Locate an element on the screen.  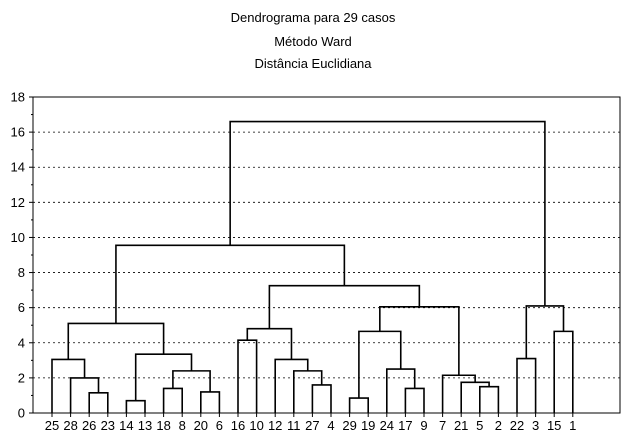
title-line-3: Distância Euclidiana is located at coordinates (313, 63).